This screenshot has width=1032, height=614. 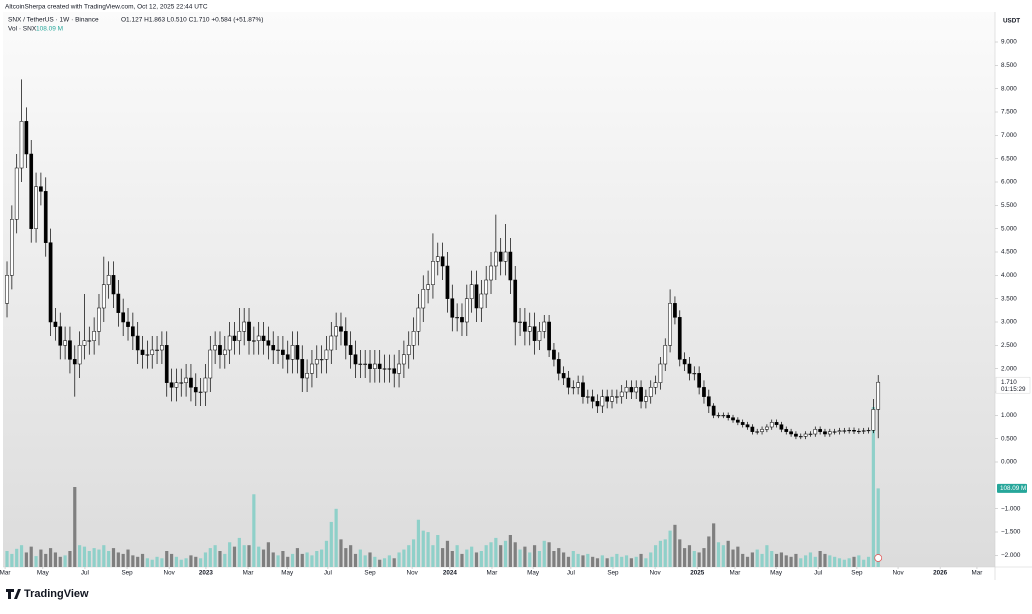 I want to click on x-tick-label: Nov, so click(x=170, y=573).